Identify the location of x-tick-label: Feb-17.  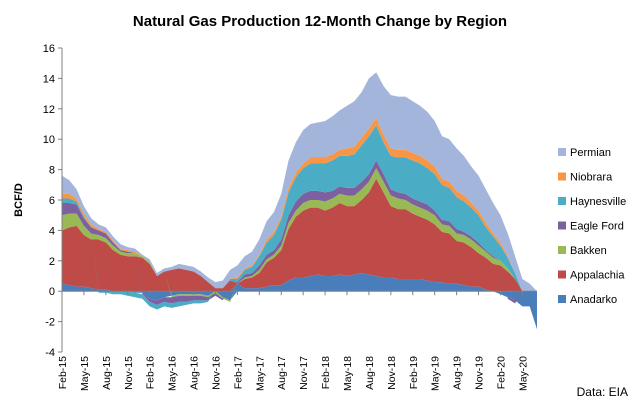
(238, 372).